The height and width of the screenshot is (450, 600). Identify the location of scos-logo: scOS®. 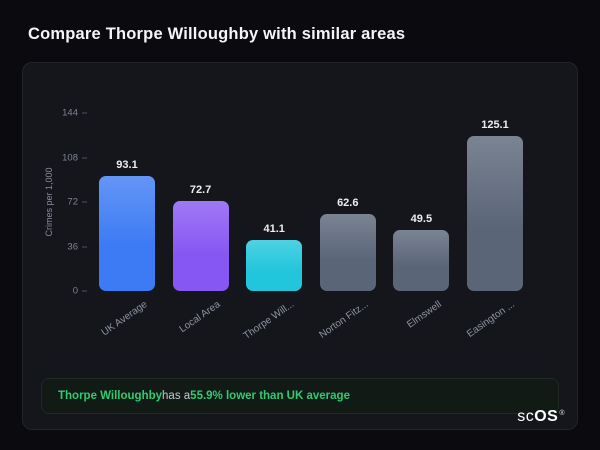
(541, 417).